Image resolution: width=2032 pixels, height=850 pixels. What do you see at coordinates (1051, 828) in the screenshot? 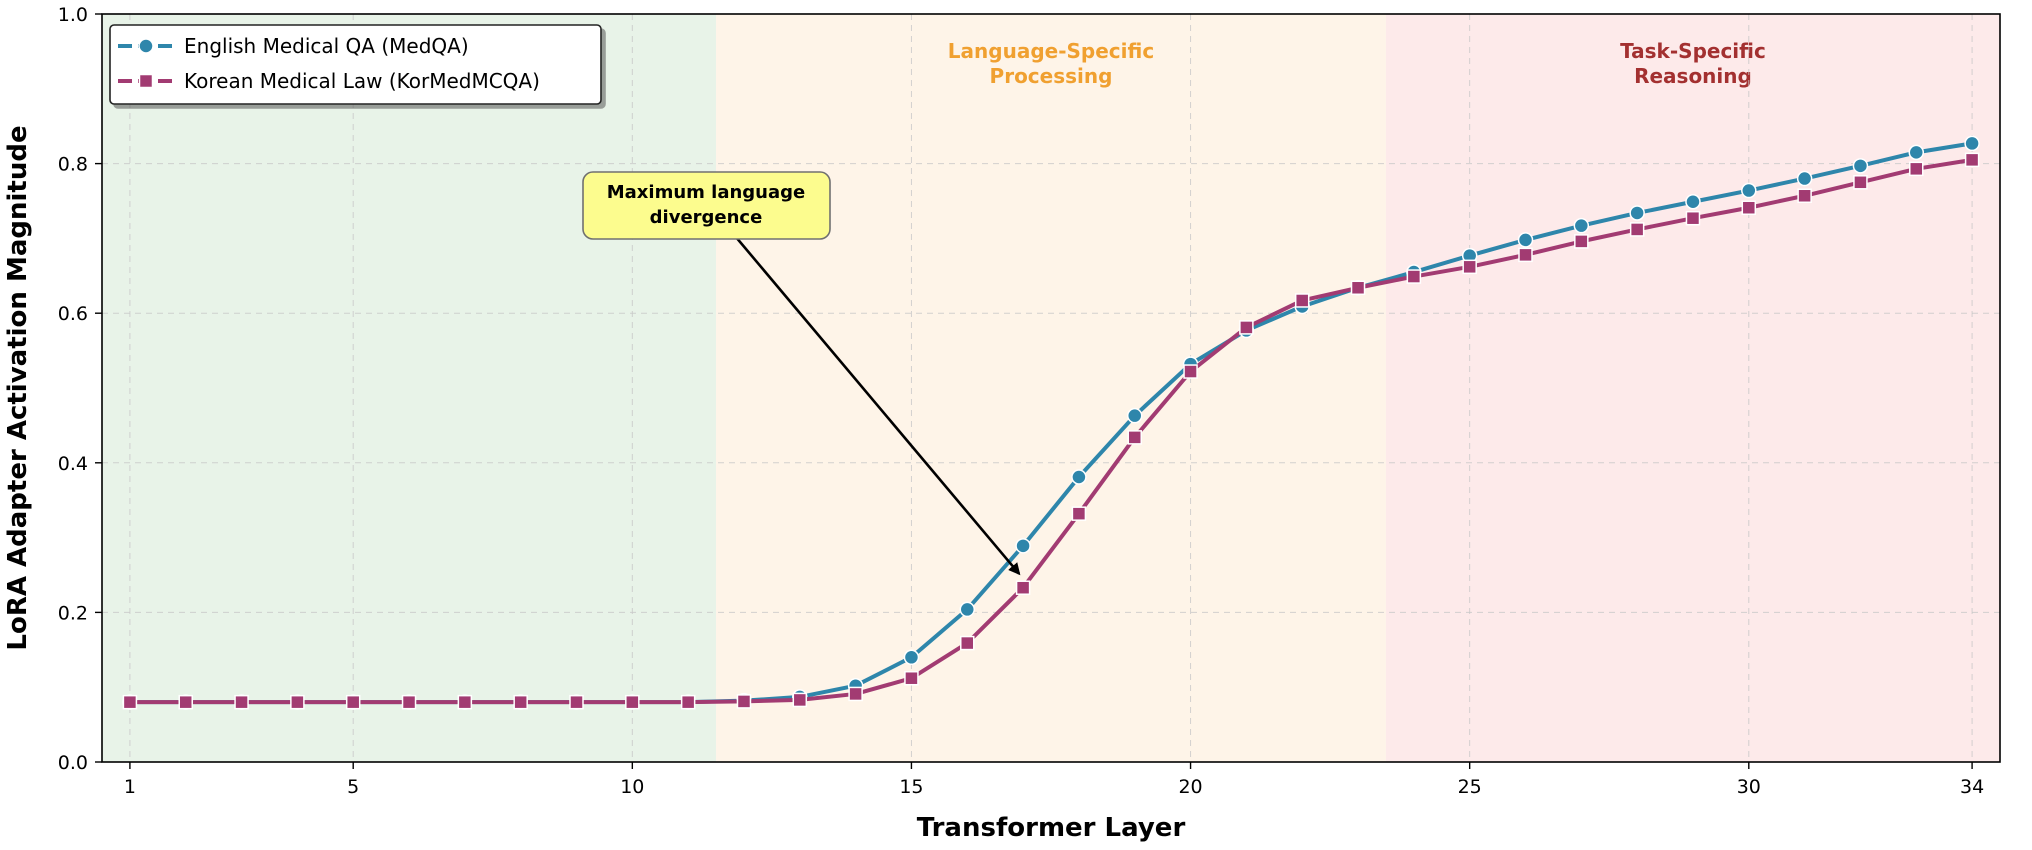
I see `x-axis-label: Transformer Layer` at bounding box center [1051, 828].